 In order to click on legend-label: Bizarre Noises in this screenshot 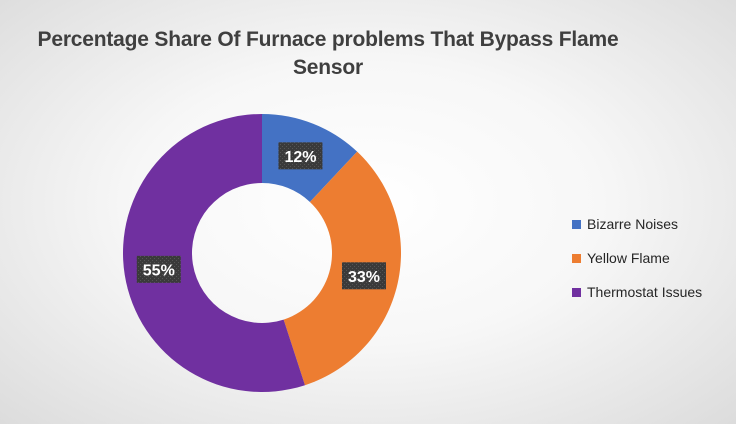, I will do `click(633, 224)`.